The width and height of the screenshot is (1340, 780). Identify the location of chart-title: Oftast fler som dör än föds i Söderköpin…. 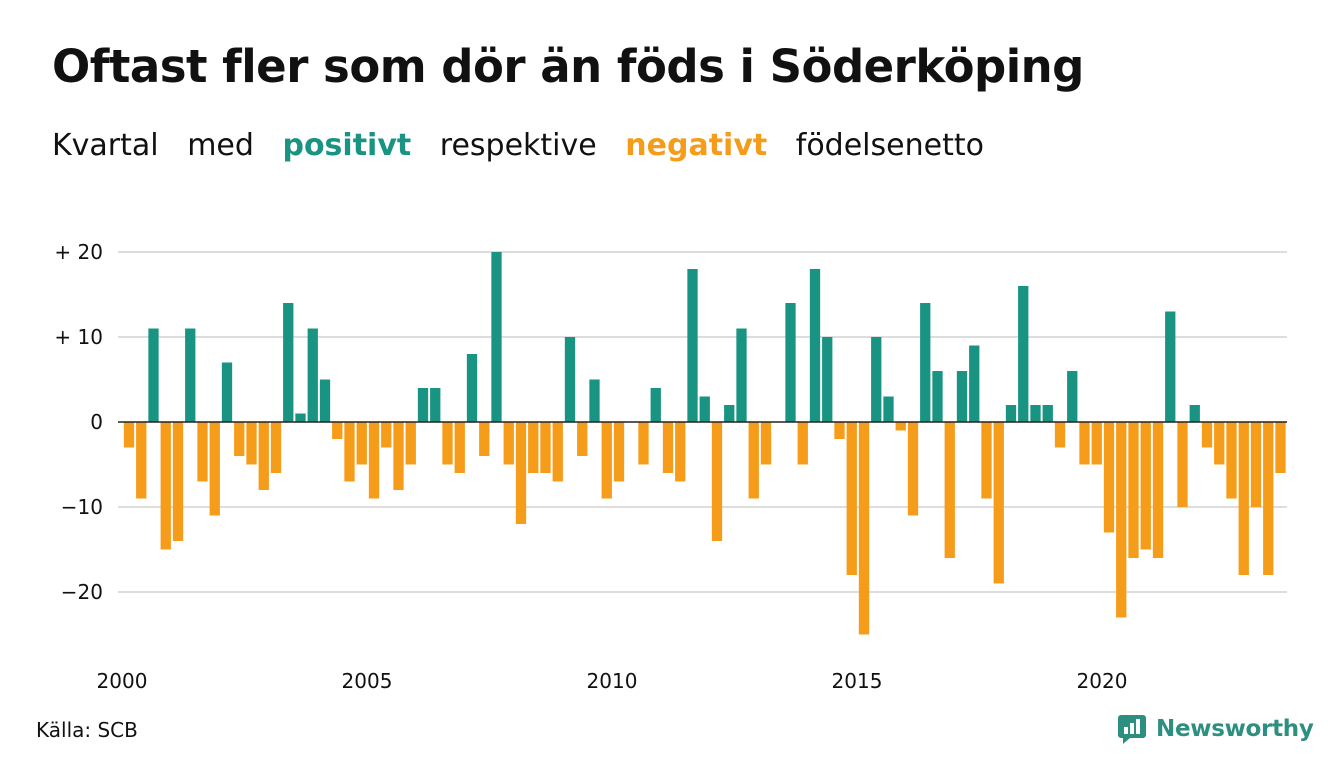
(568, 66).